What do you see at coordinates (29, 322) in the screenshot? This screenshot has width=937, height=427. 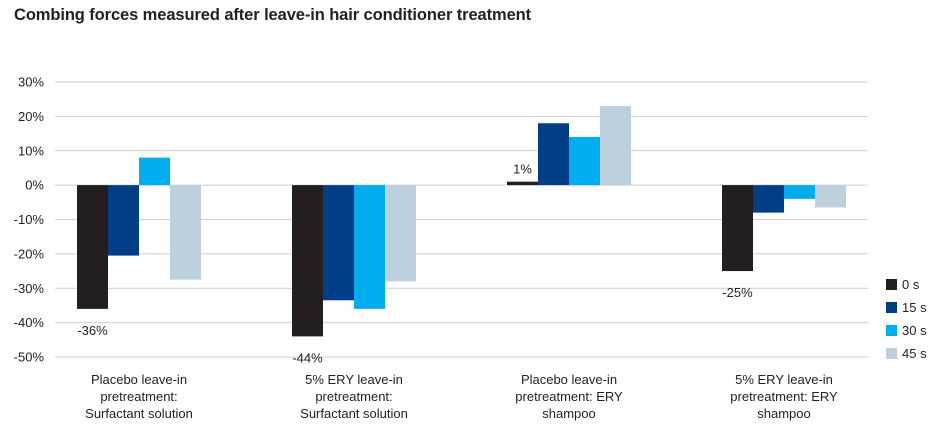 I see `y-tick-label: -40%` at bounding box center [29, 322].